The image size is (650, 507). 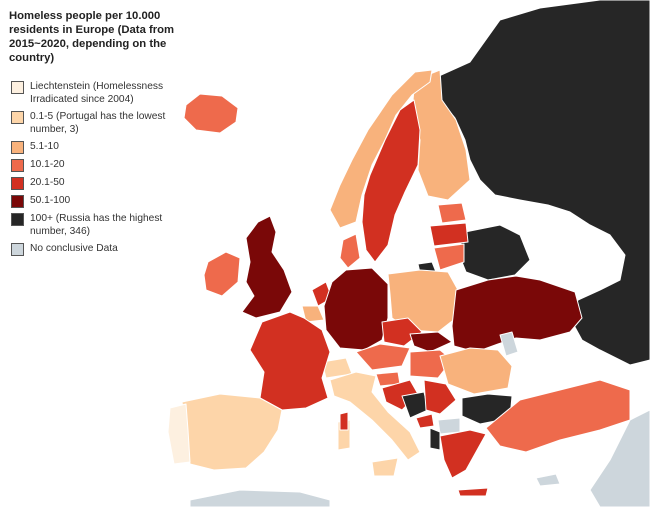 I want to click on region-crete, so click(x=473, y=492).